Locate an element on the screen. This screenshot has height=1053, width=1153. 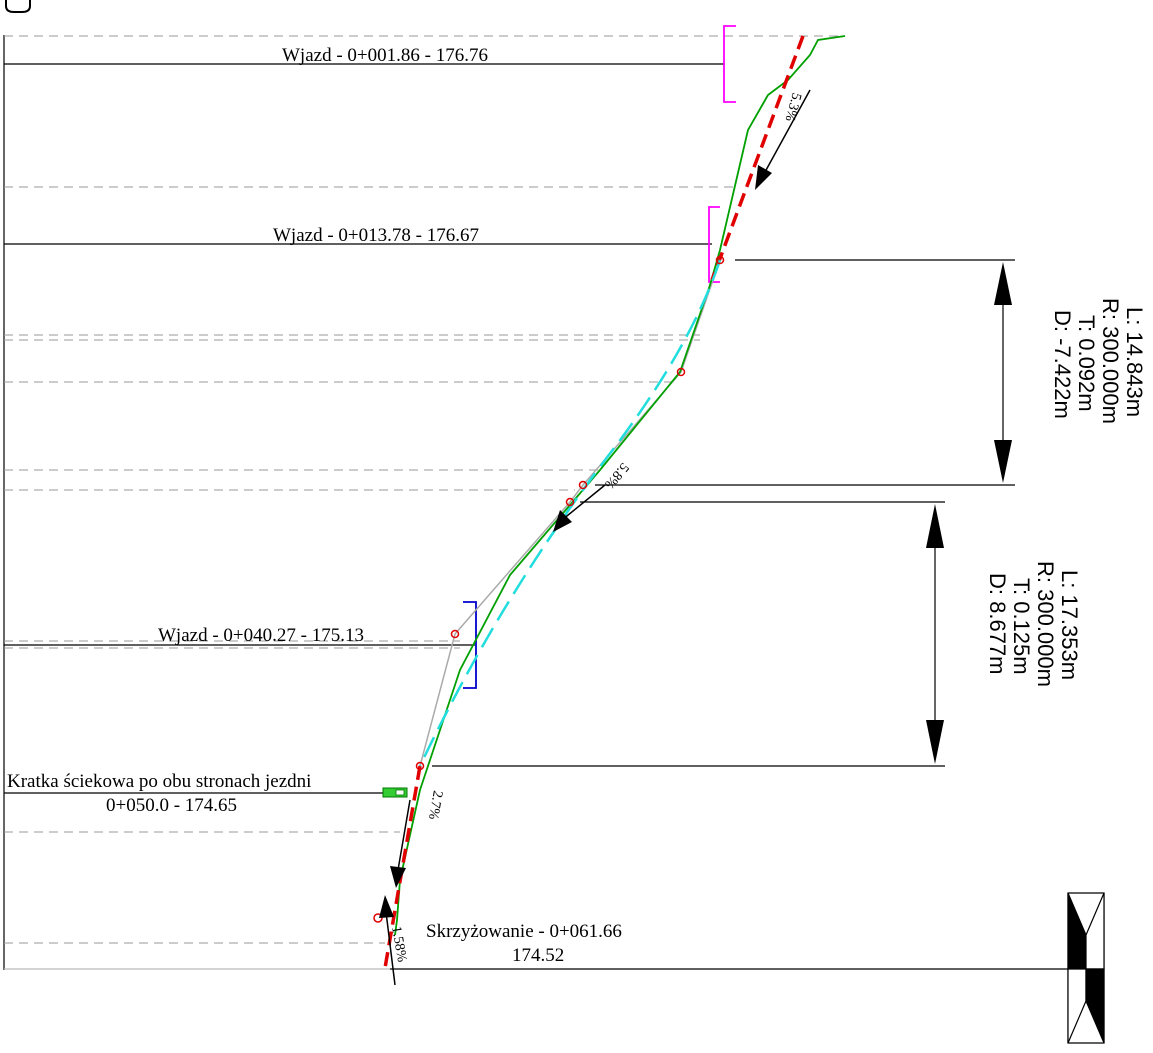
station-label-1: Wjazd - 0+001.86 - 176.76 is located at coordinates (385, 55).